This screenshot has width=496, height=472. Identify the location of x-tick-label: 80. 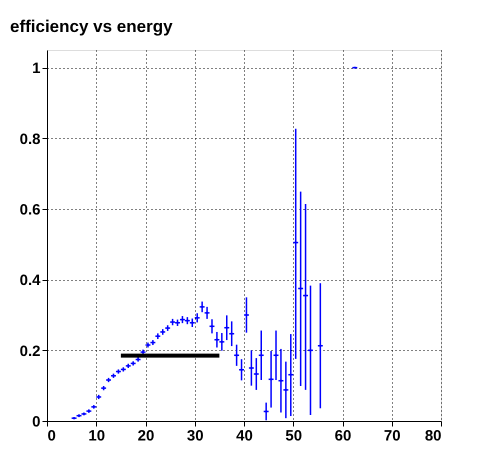
(433, 436).